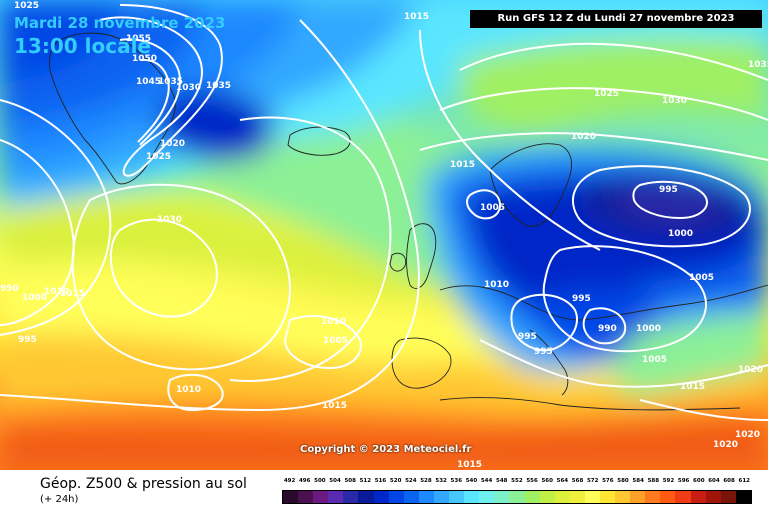 The width and height of the screenshot is (768, 512). I want to click on isobar-label-1020-se: 1020, so click(750, 370).